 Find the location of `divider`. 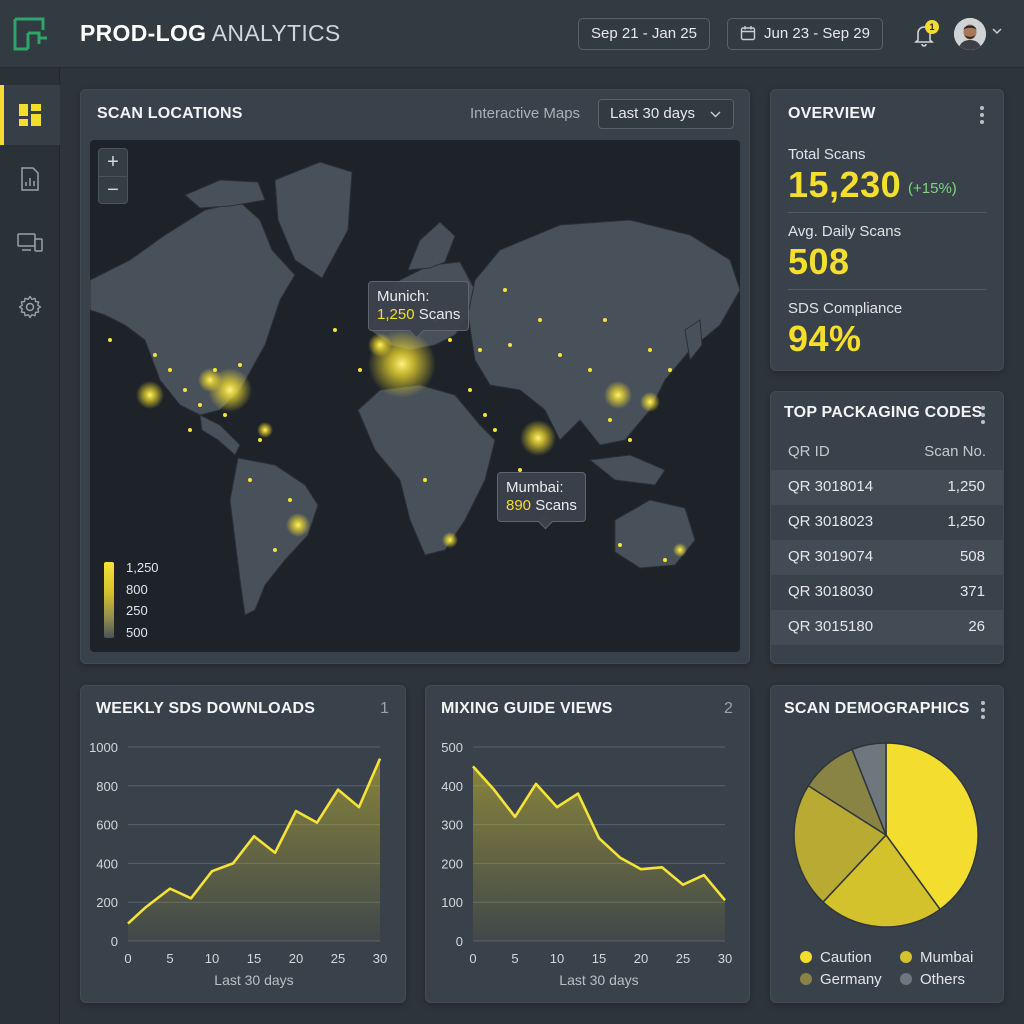

divider is located at coordinates (887, 212).